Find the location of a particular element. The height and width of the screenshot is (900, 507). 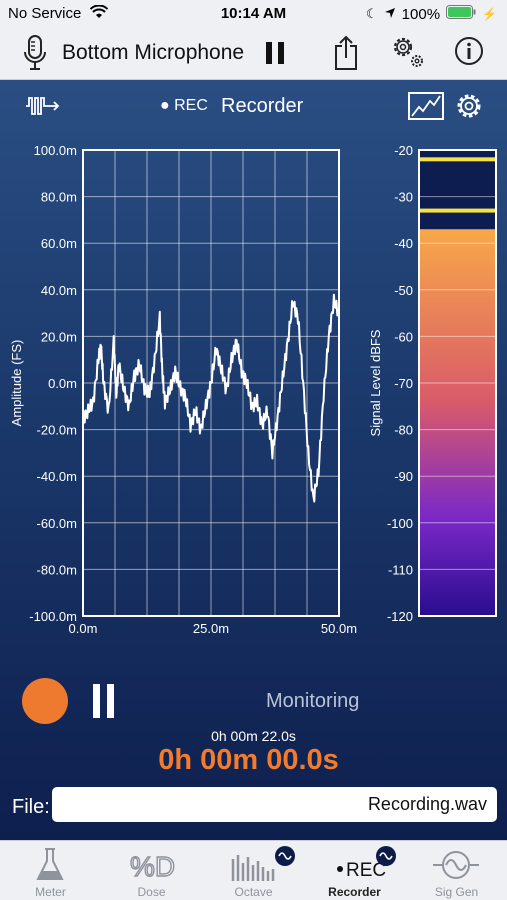

tab-octave: Octave is located at coordinates (253, 870).